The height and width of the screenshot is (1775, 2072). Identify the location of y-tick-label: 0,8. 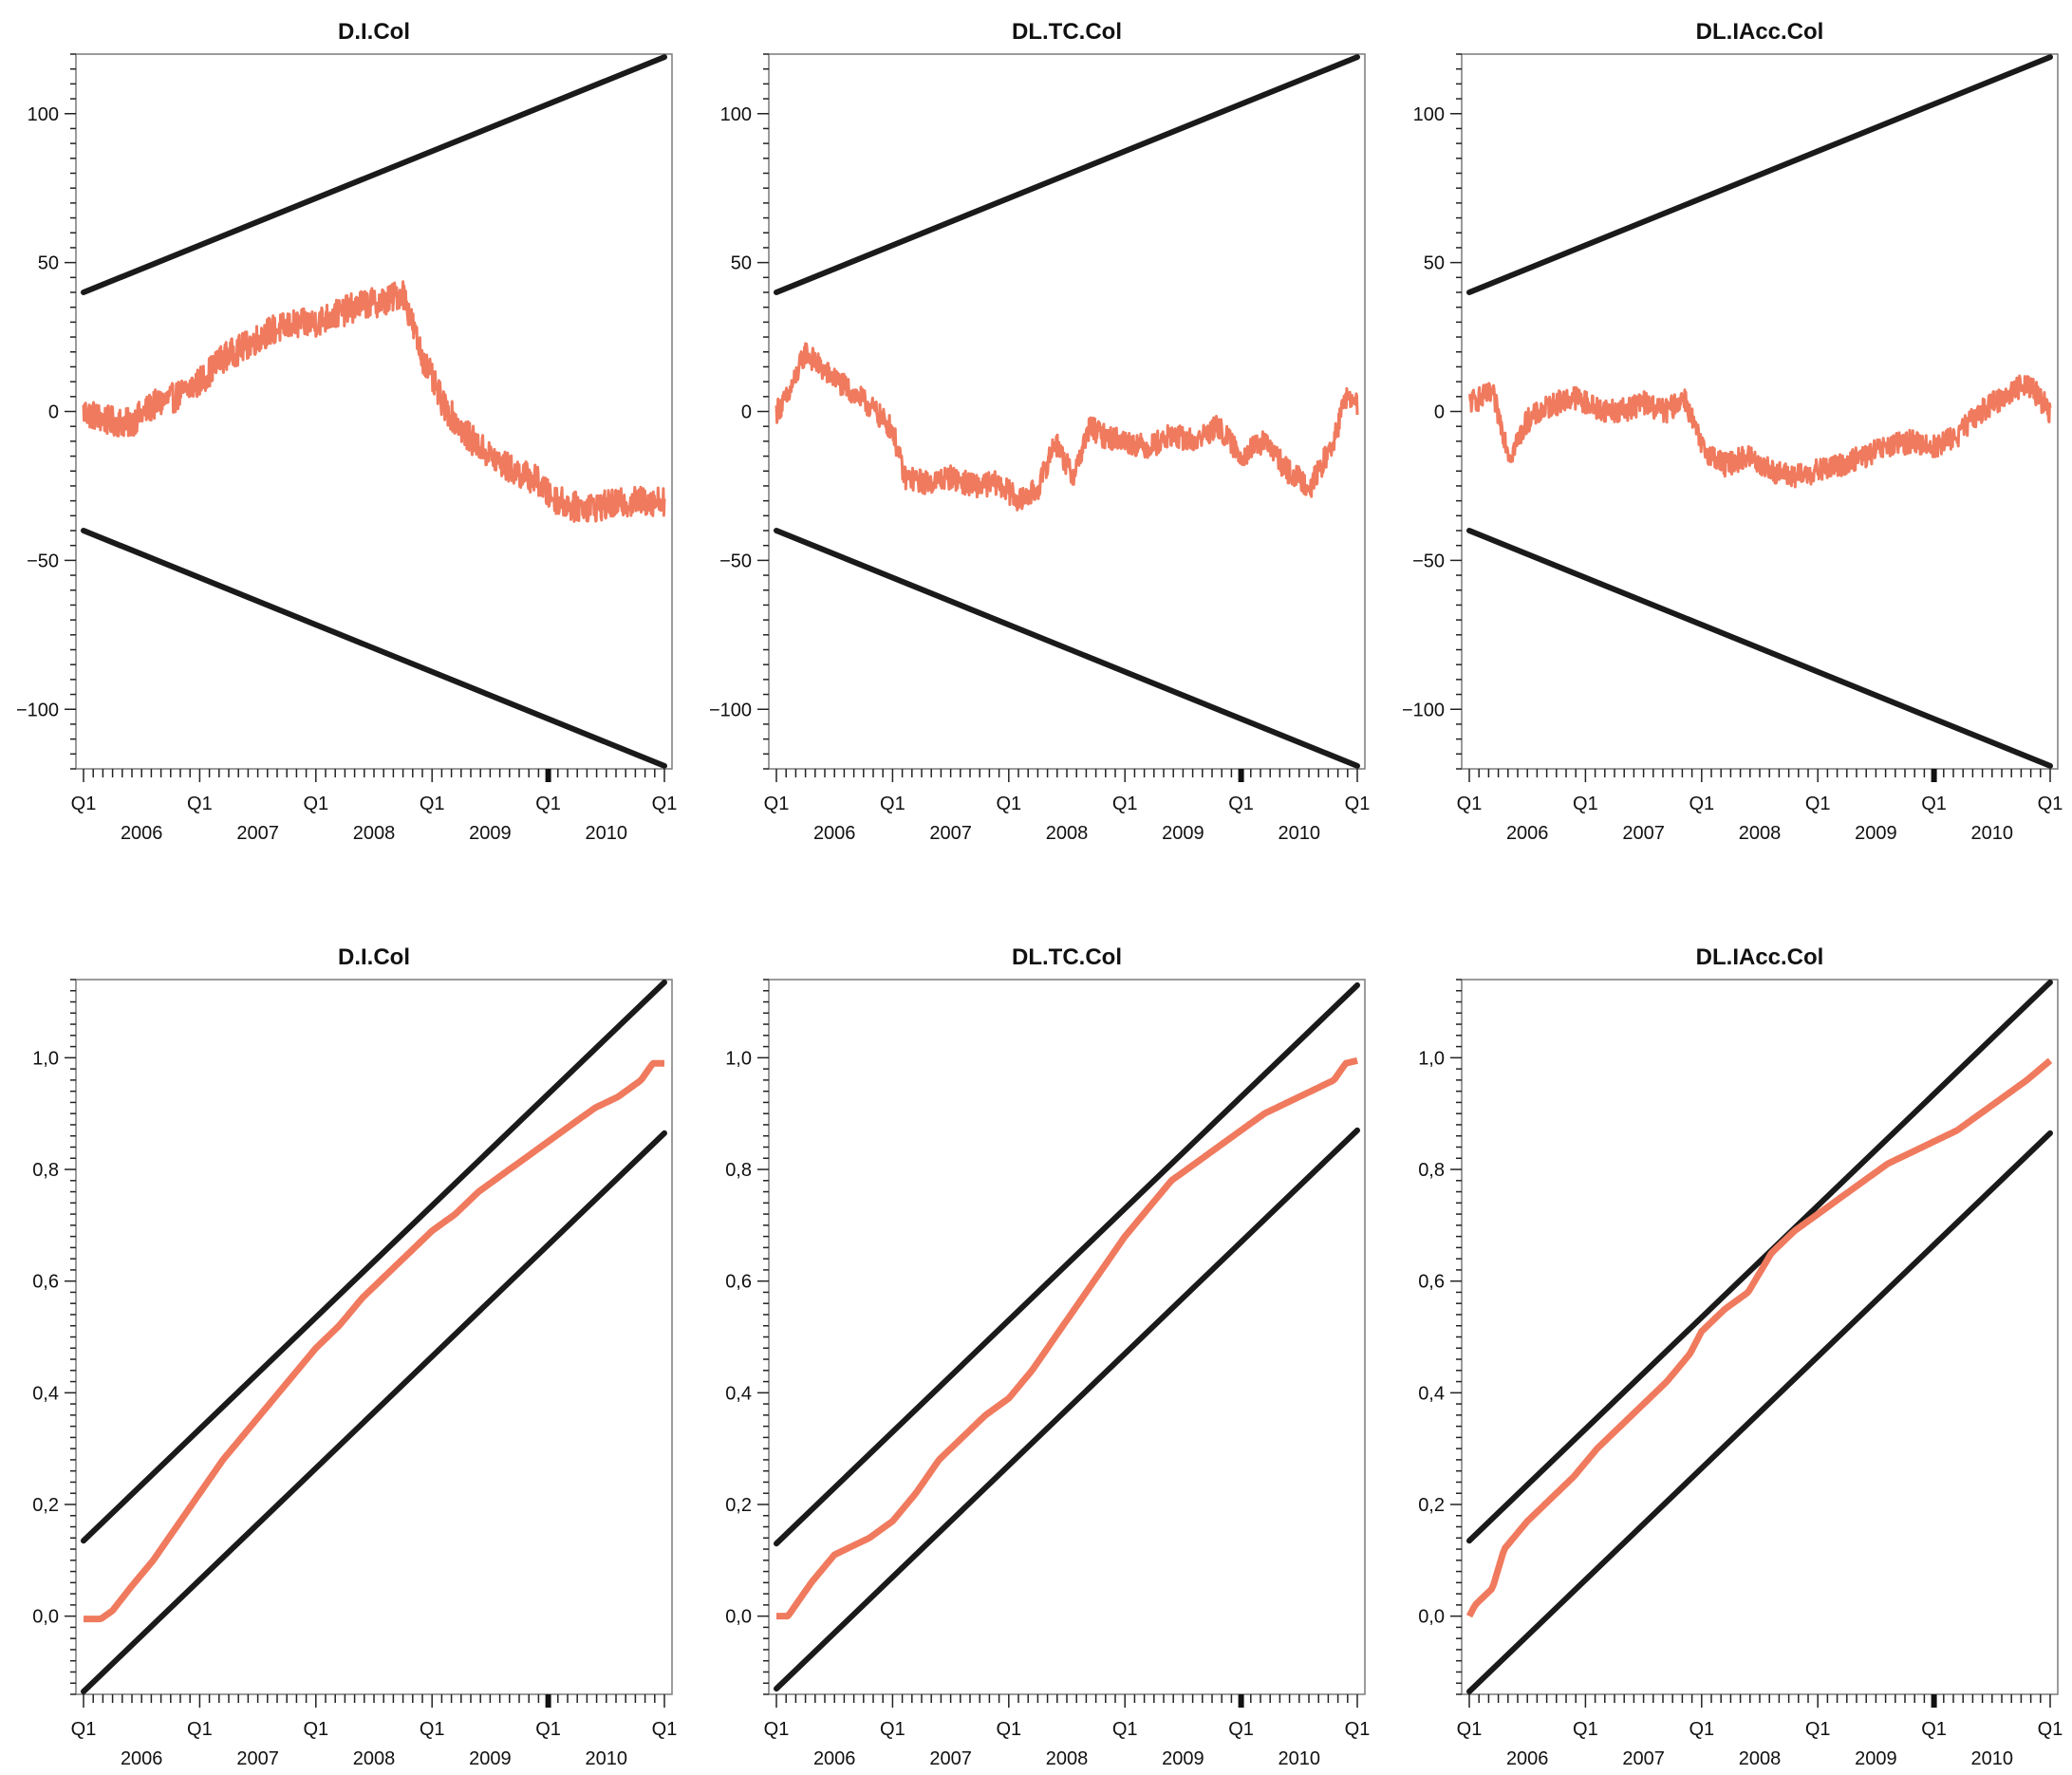
(738, 1170).